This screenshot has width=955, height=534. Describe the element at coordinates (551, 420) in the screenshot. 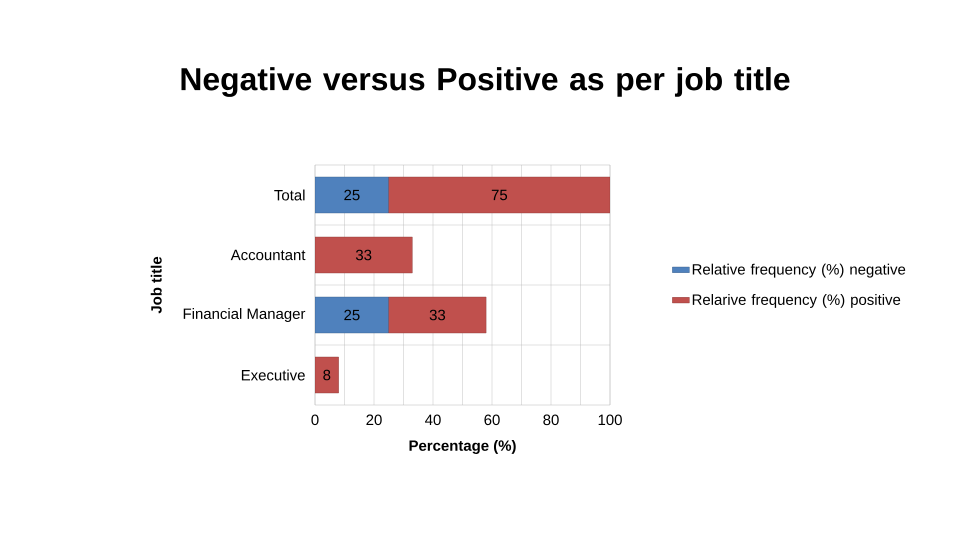

I see `x-tick-label: 80` at that location.